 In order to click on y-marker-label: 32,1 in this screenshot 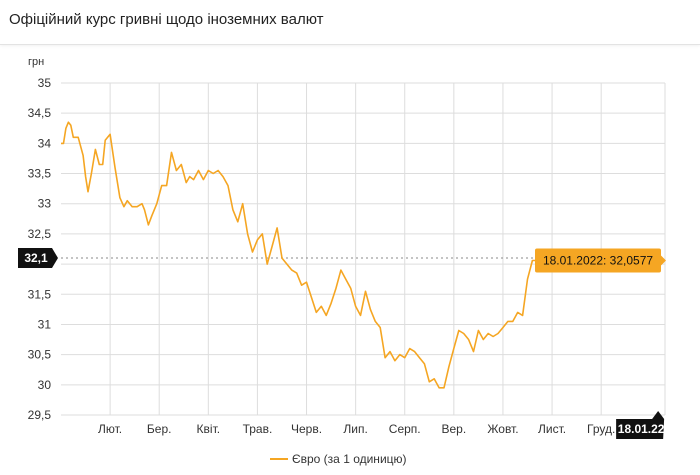, I will do `click(36, 258)`.